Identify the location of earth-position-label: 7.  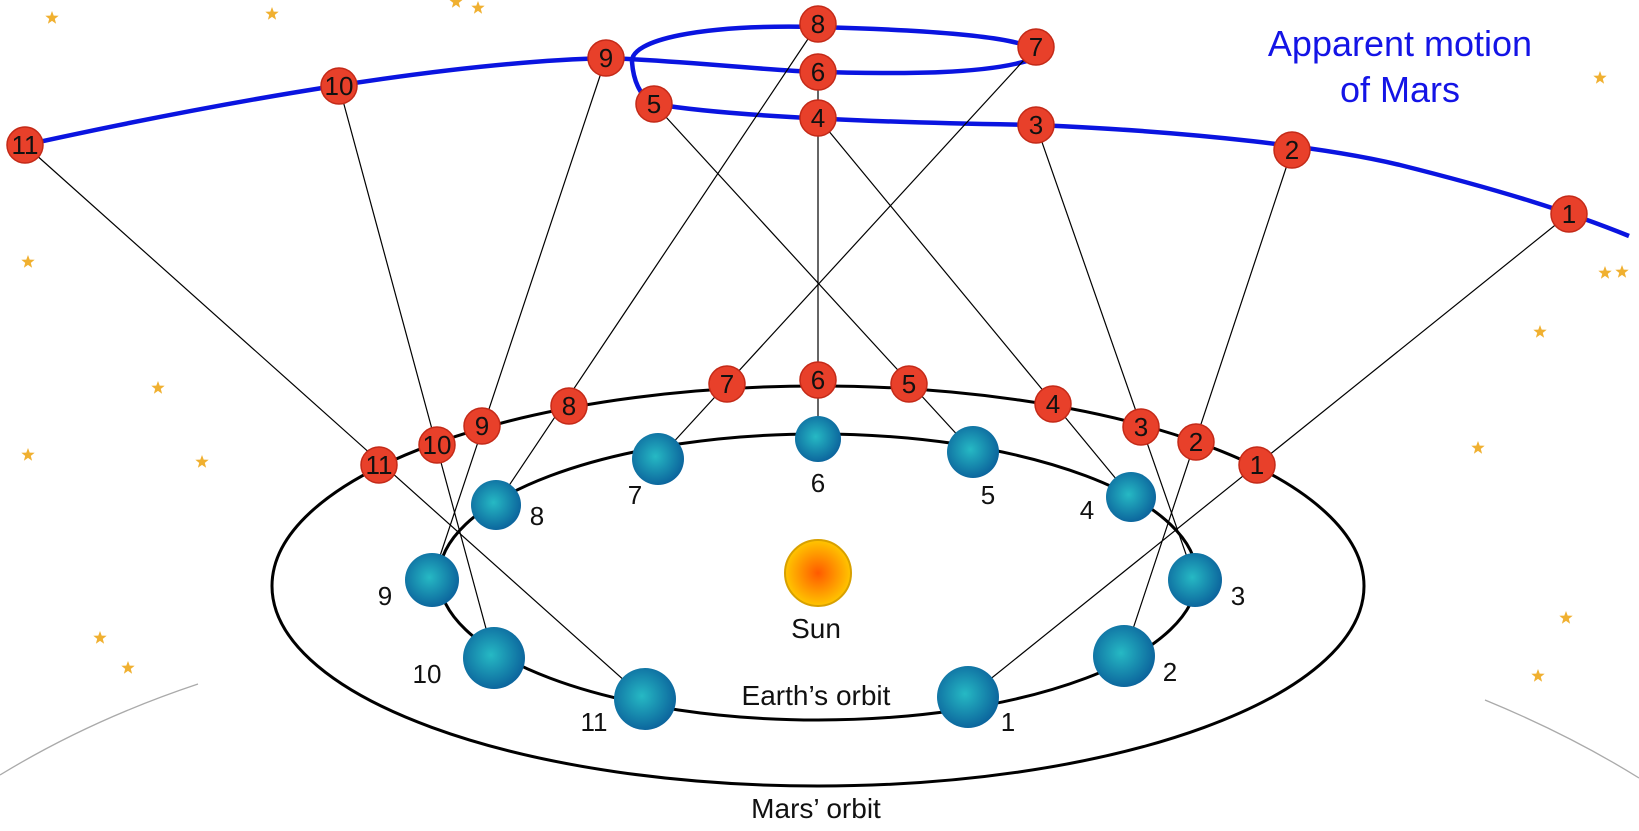
(635, 495).